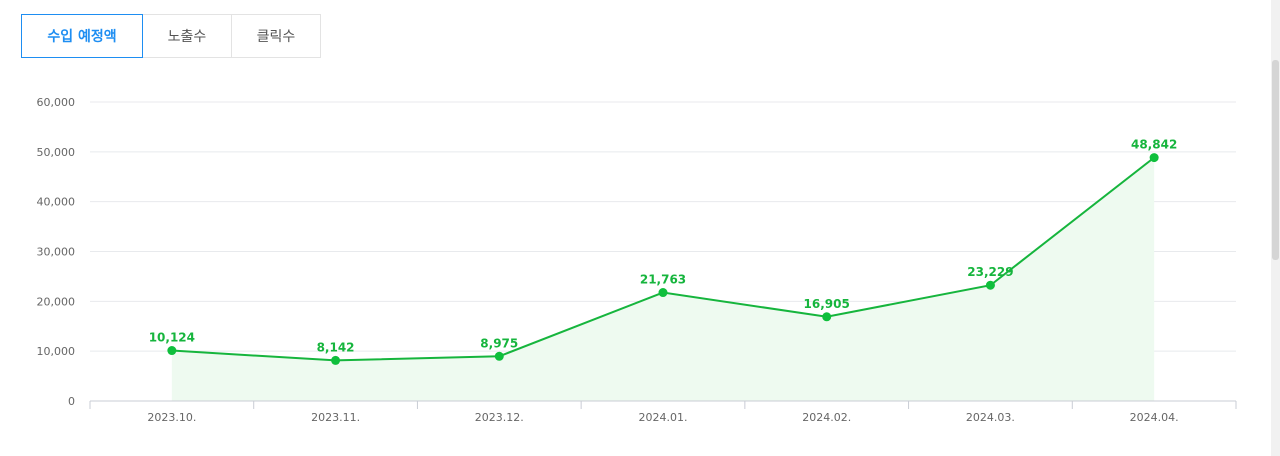  I want to click on data-label: 48,842, so click(1154, 145).